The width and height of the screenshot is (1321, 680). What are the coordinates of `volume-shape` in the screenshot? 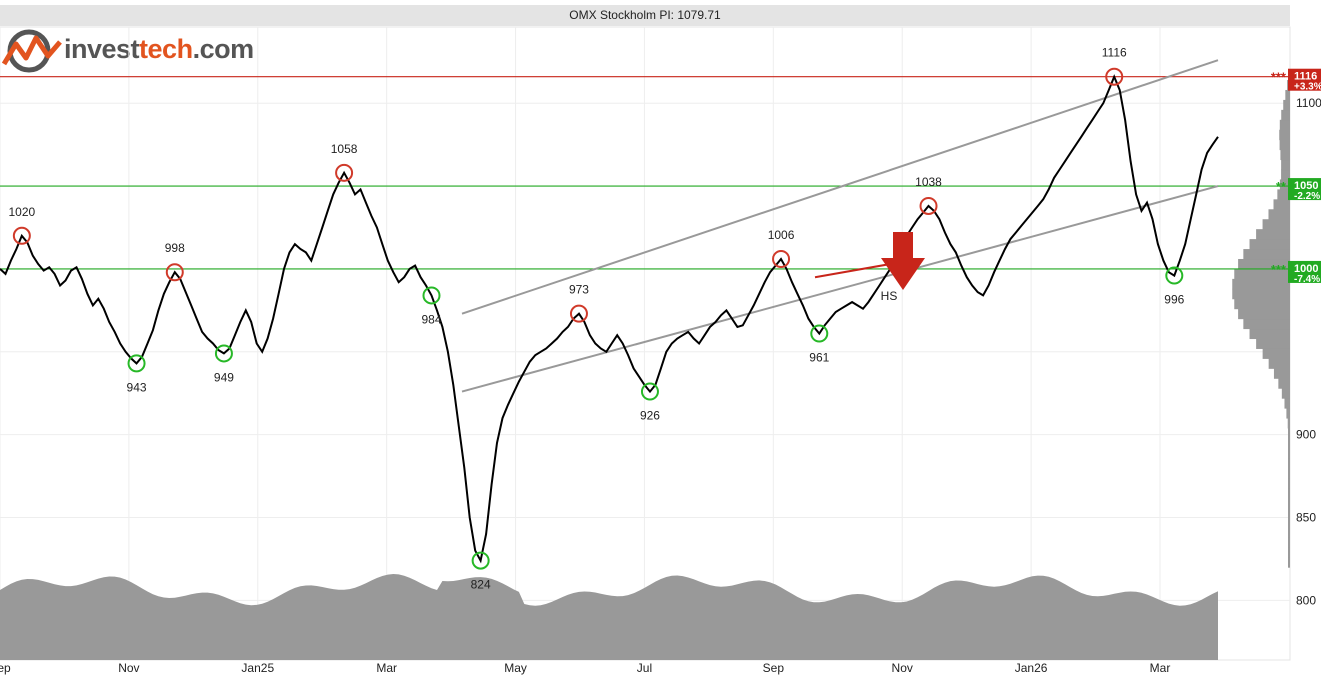 It's located at (609, 617).